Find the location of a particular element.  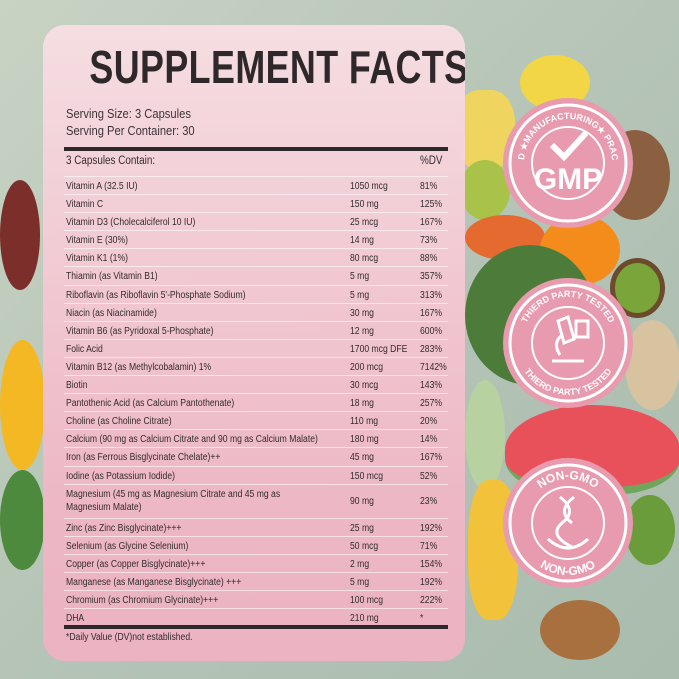

nutrient-name: Biotin is located at coordinates (77, 386).